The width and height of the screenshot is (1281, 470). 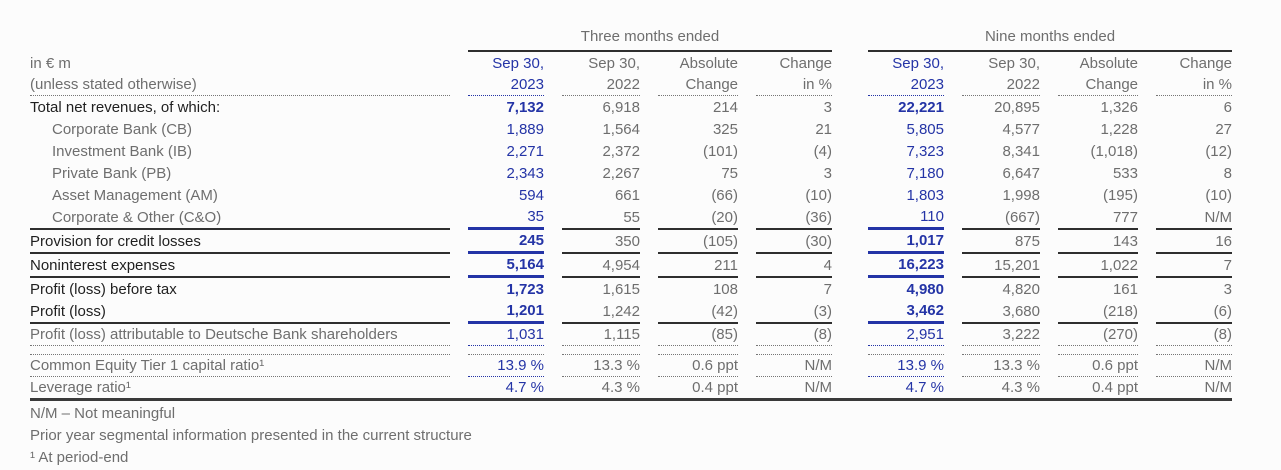 I want to click on cell-value: 0.4 ppt, so click(x=1115, y=387).